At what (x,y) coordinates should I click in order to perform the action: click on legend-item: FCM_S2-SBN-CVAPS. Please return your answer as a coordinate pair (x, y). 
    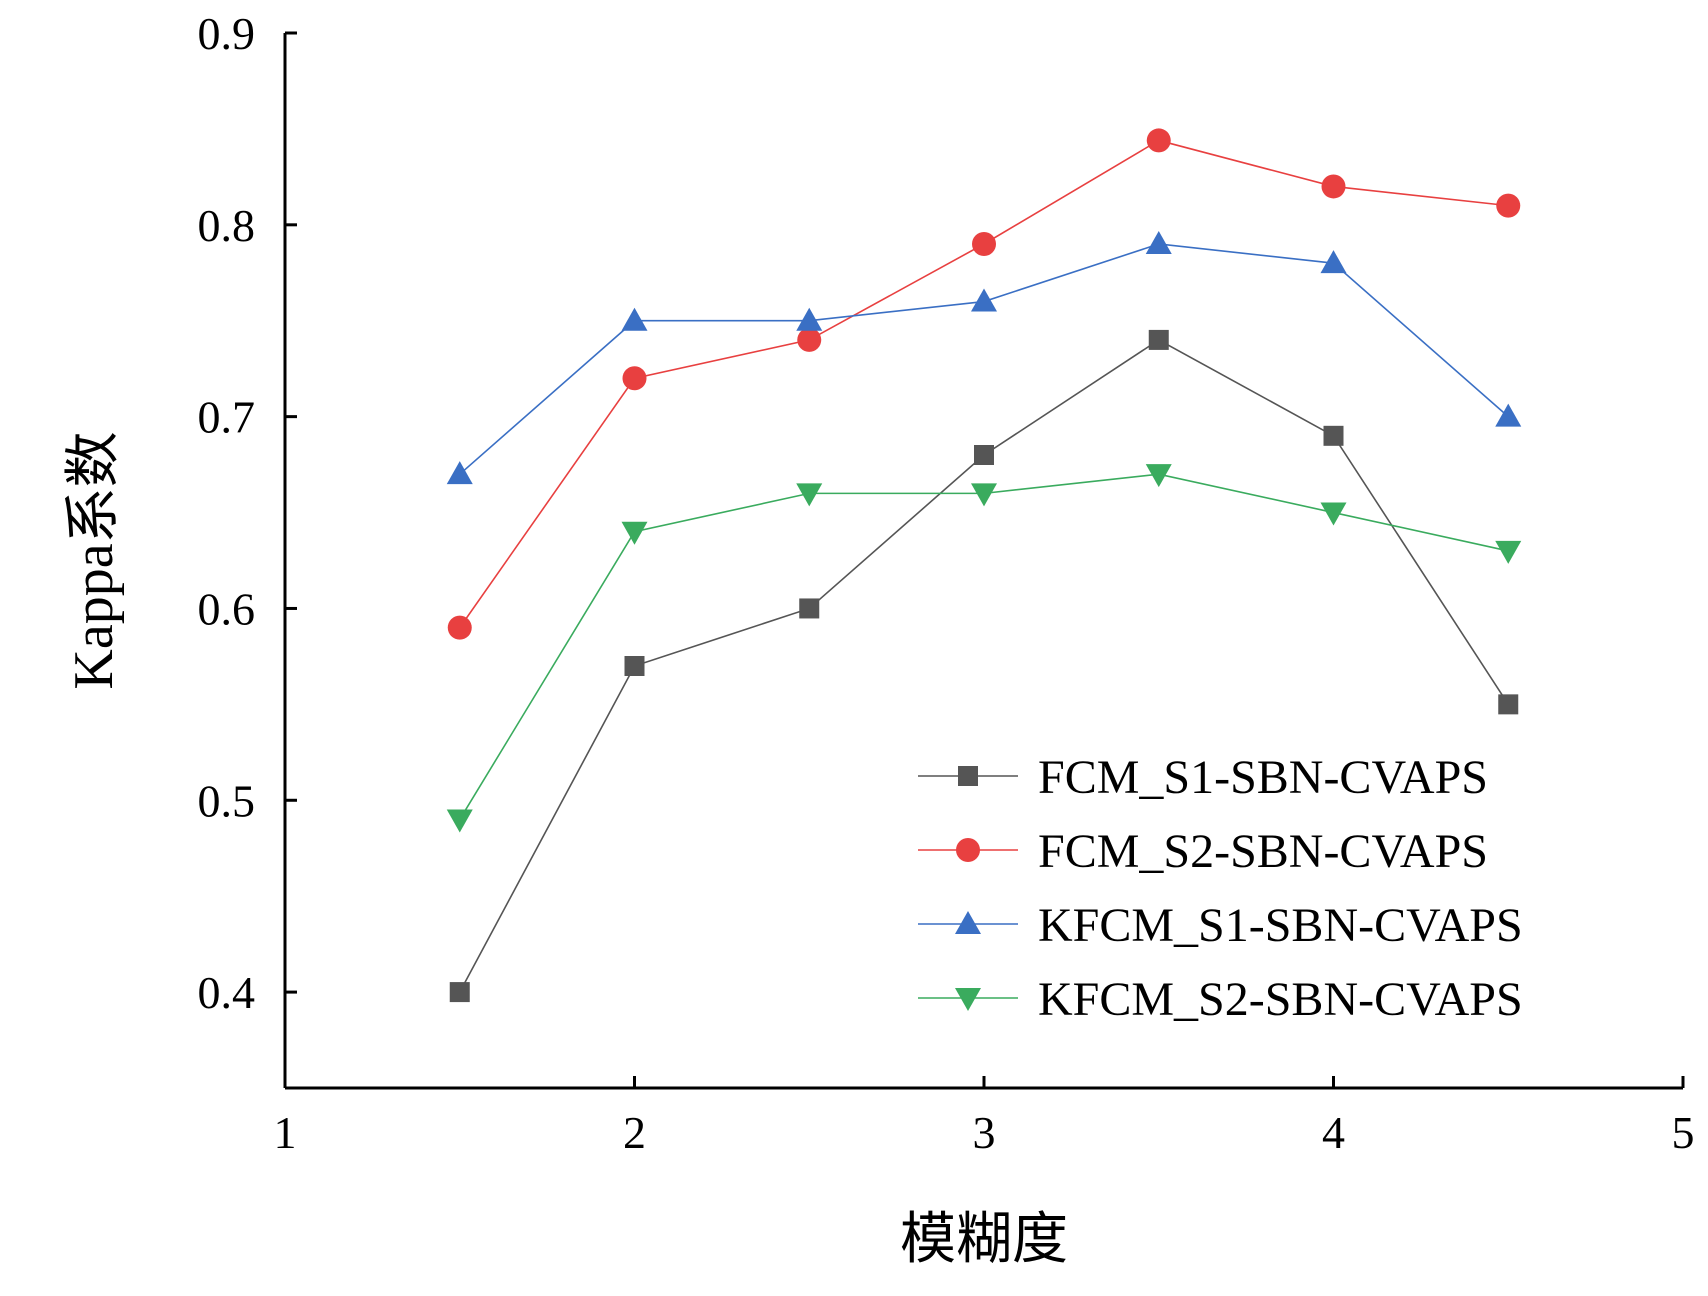
    Looking at the image, I should click on (1203, 851).